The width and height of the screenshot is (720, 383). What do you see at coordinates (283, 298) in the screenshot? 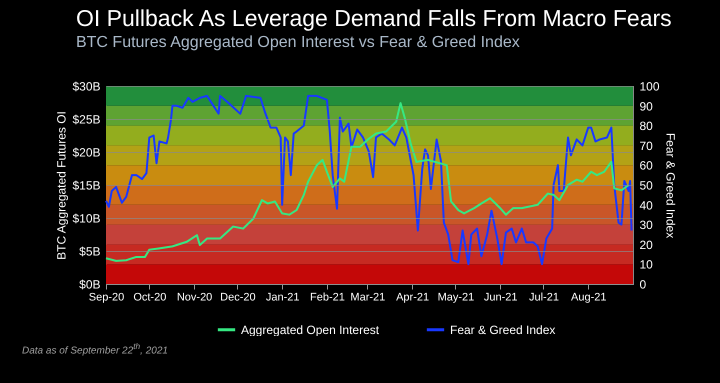
I see `x-tick-label: Jan-21` at bounding box center [283, 298].